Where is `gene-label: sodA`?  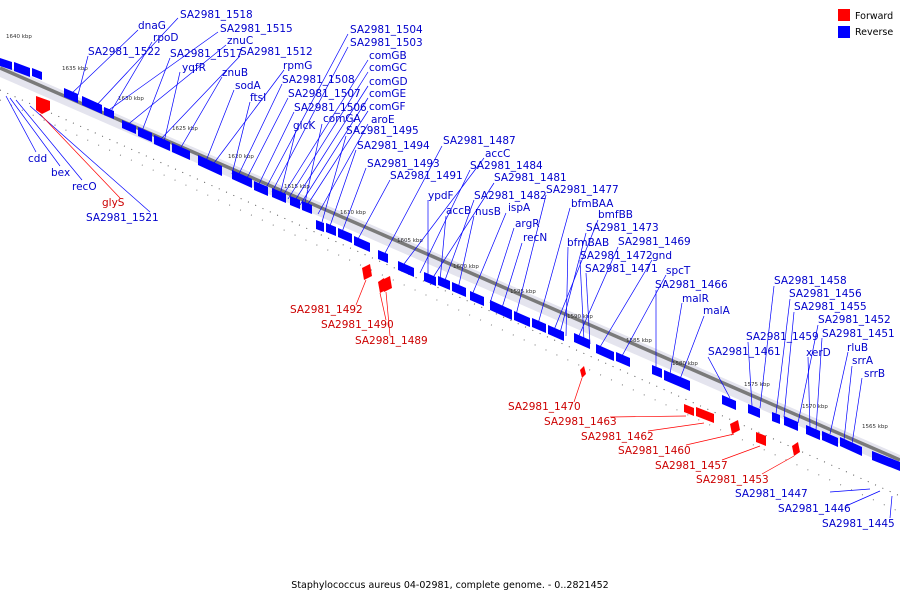
gene-label: sodA is located at coordinates (248, 86).